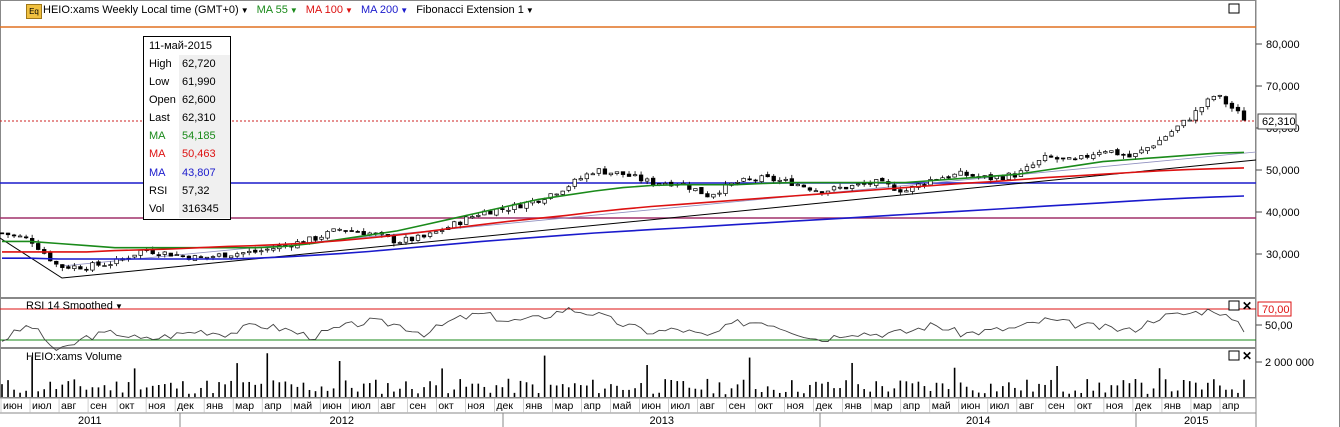 The image size is (1340, 427). What do you see at coordinates (293, 10) in the screenshot?
I see `ma55-dropdown-icon: ▼` at bounding box center [293, 10].